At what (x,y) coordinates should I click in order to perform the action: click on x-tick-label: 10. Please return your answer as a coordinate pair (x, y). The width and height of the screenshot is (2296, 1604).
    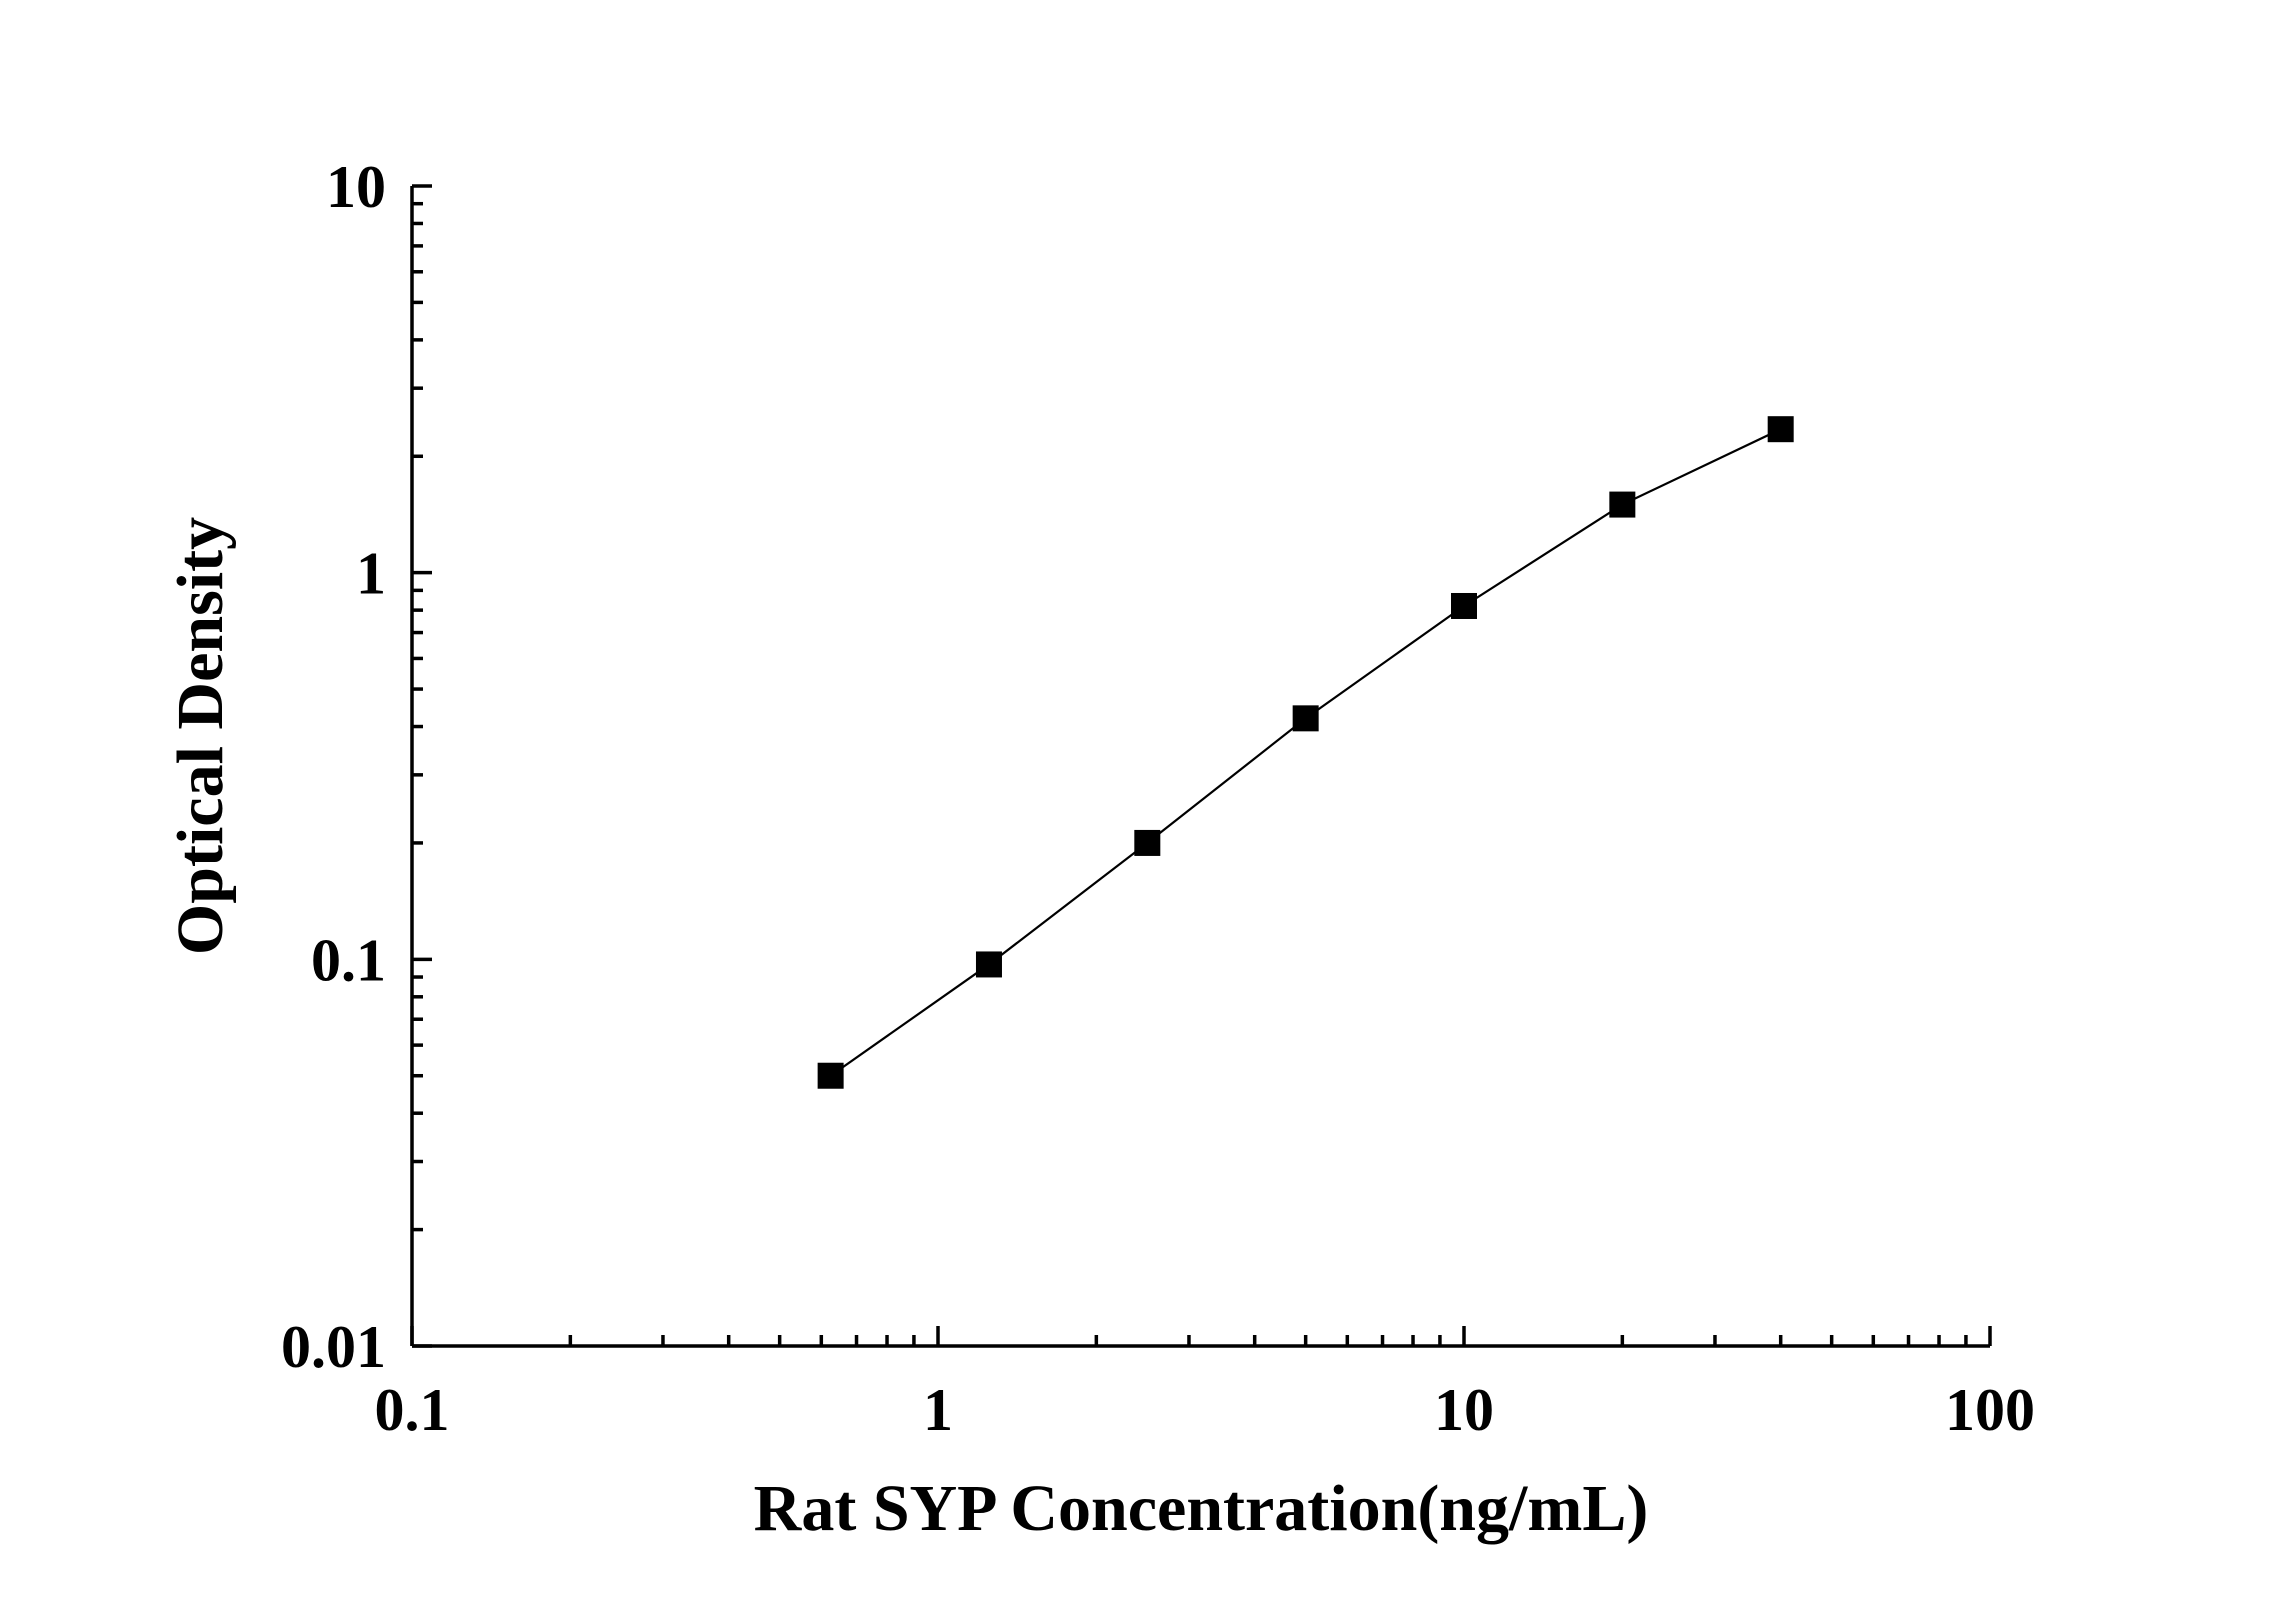
    Looking at the image, I should click on (1464, 1410).